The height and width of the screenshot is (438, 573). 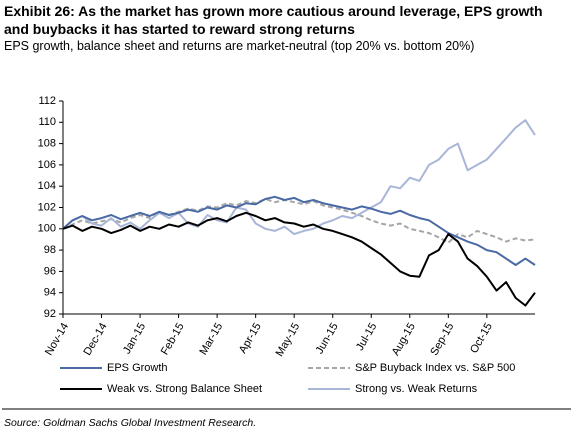 What do you see at coordinates (137, 368) in the screenshot?
I see `legend-label: EPS Growth` at bounding box center [137, 368].